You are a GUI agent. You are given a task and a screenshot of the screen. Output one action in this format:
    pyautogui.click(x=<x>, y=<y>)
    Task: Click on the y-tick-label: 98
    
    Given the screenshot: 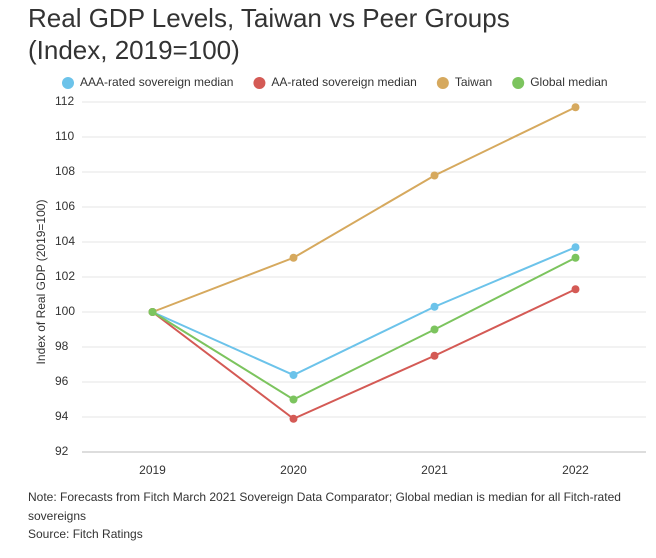 What is the action you would take?
    pyautogui.click(x=62, y=346)
    